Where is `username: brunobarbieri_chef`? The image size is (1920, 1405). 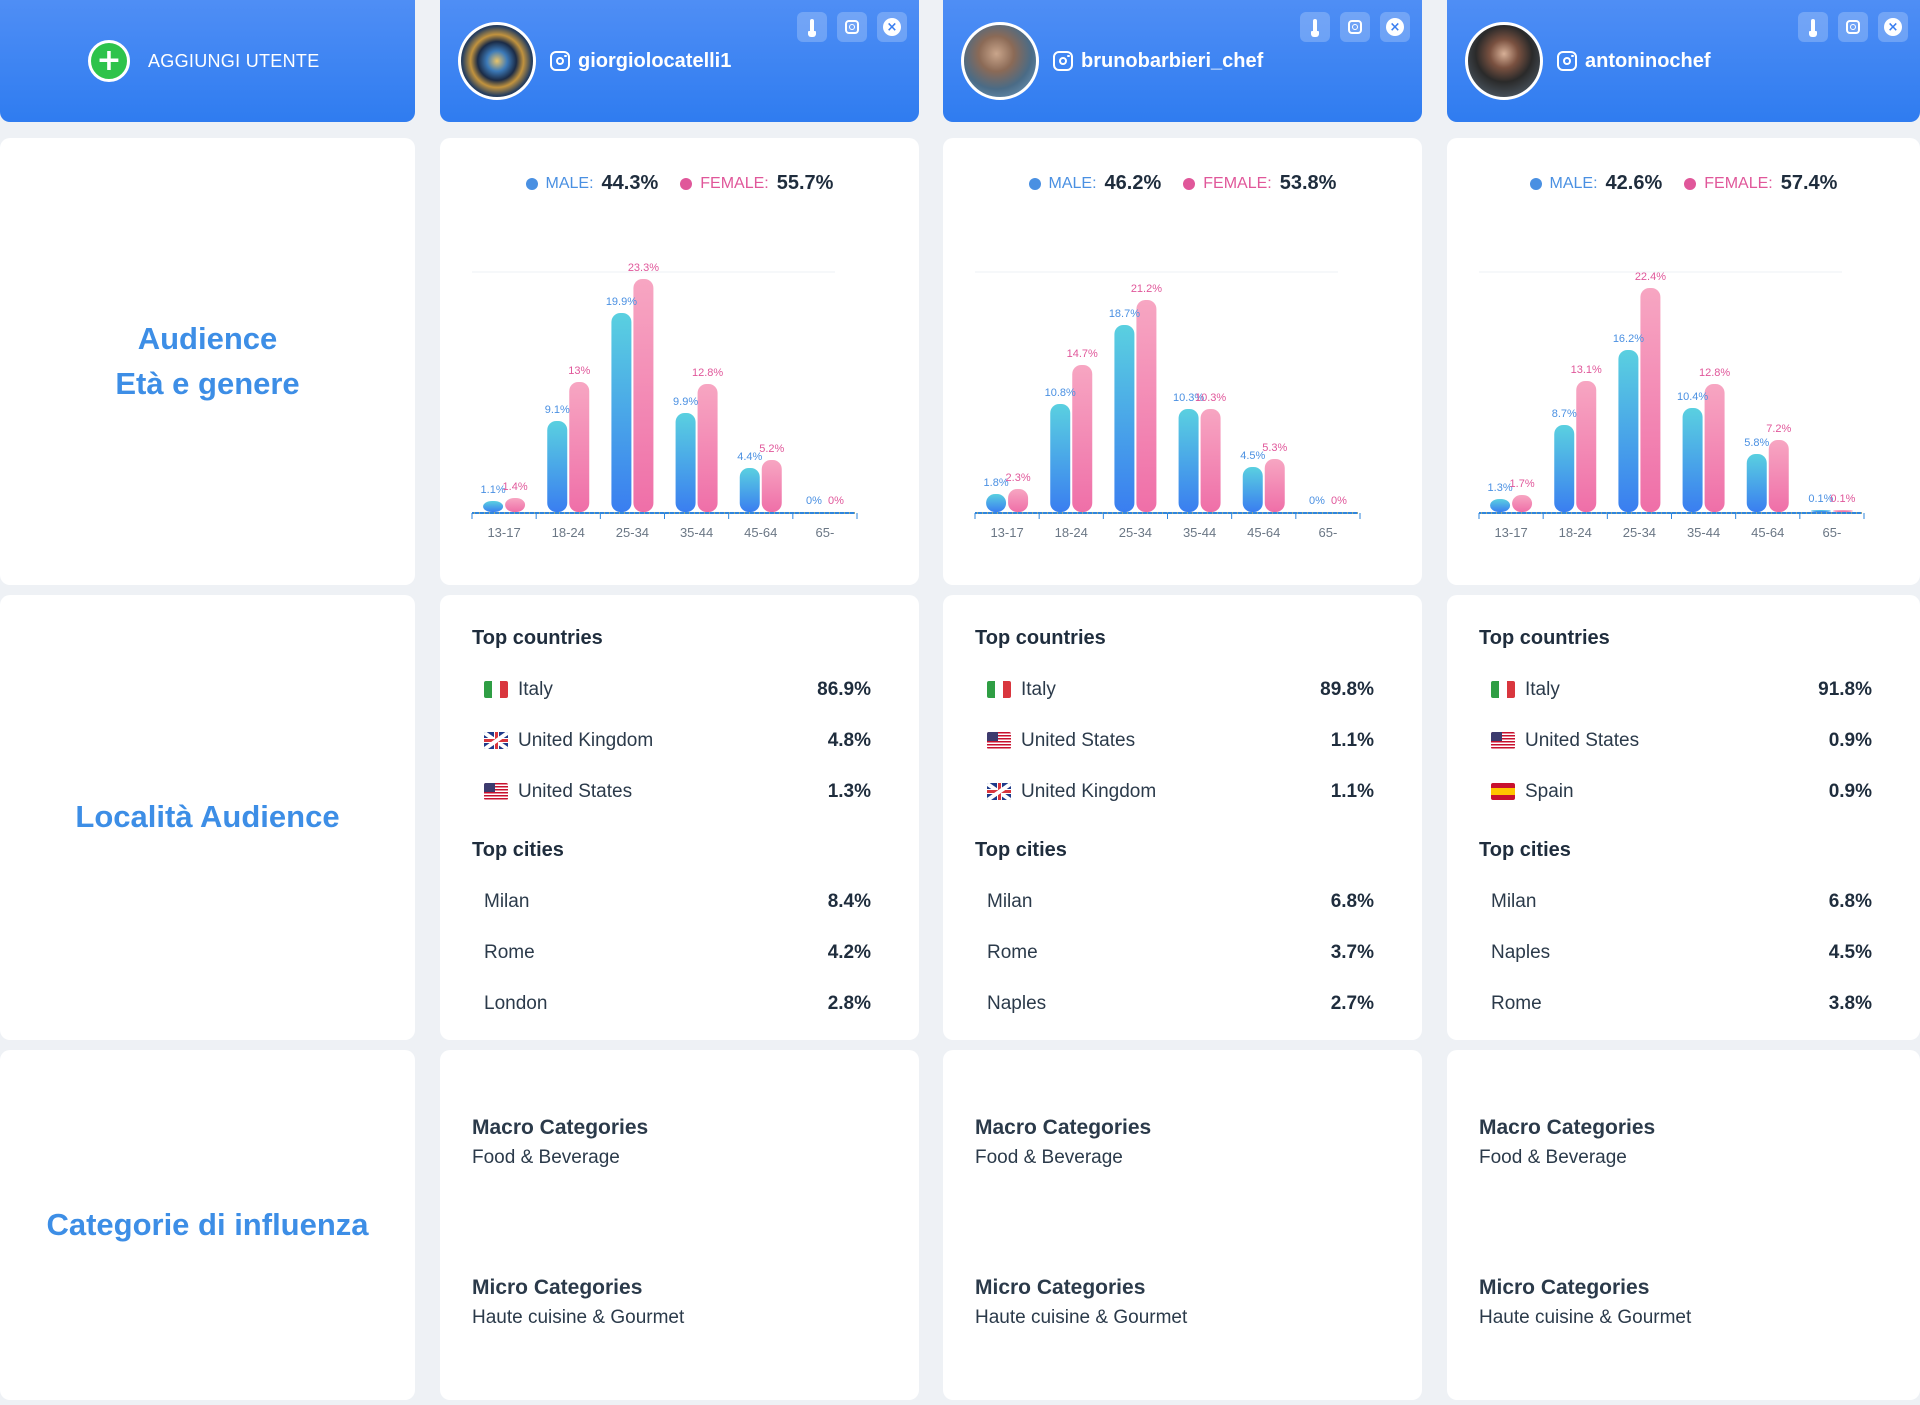 username: brunobarbieri_chef is located at coordinates (1172, 60).